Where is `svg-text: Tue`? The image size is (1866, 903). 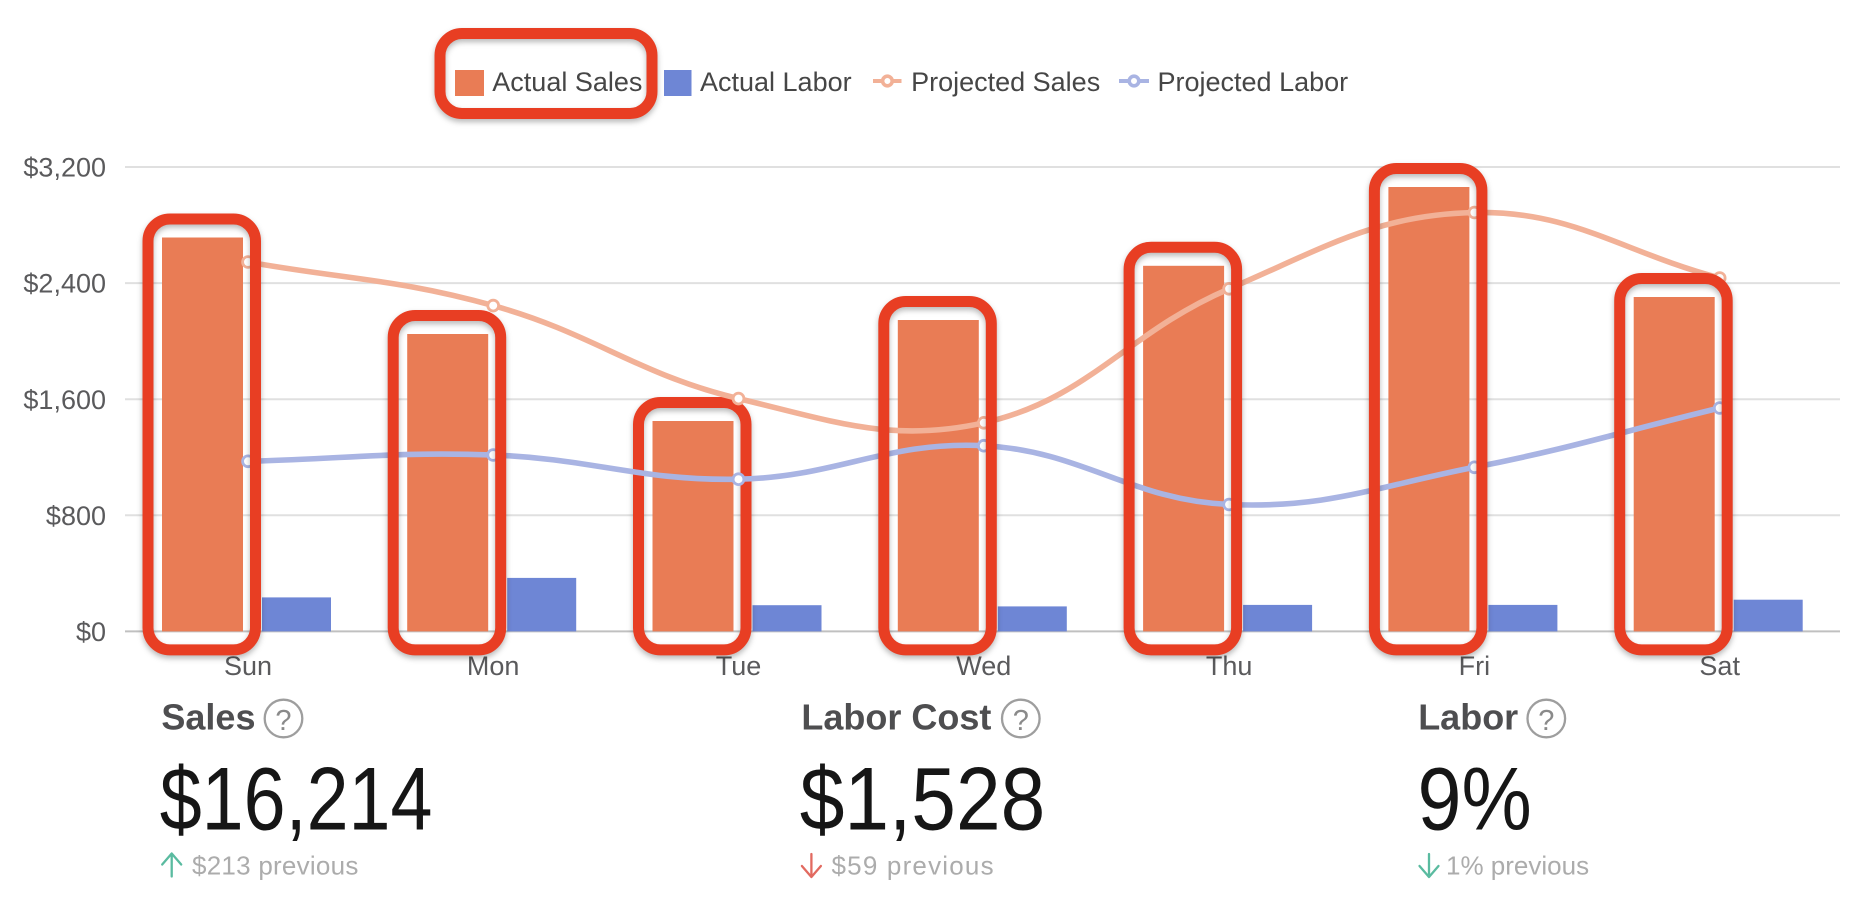 svg-text: Tue is located at coordinates (739, 666).